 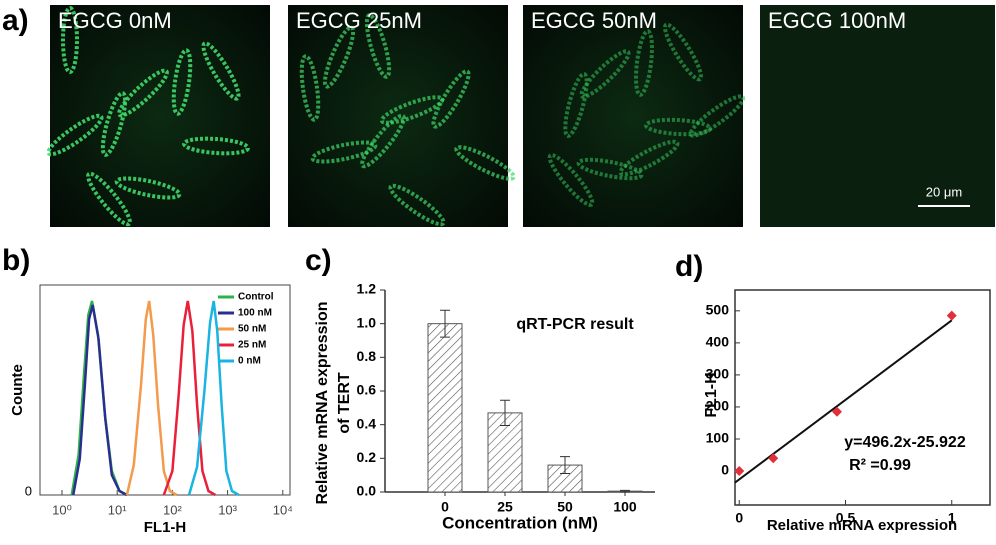 I want to click on x-tick-label: 1, so click(x=952, y=518).